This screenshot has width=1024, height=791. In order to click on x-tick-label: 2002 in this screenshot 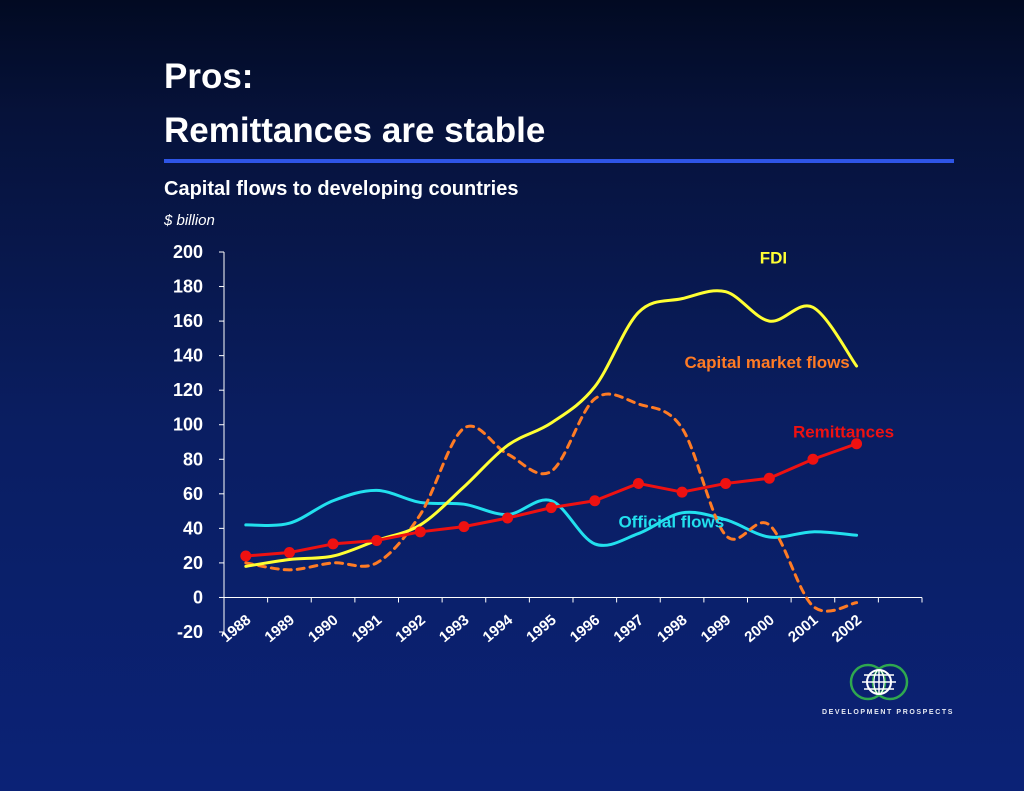, I will do `click(847, 628)`.